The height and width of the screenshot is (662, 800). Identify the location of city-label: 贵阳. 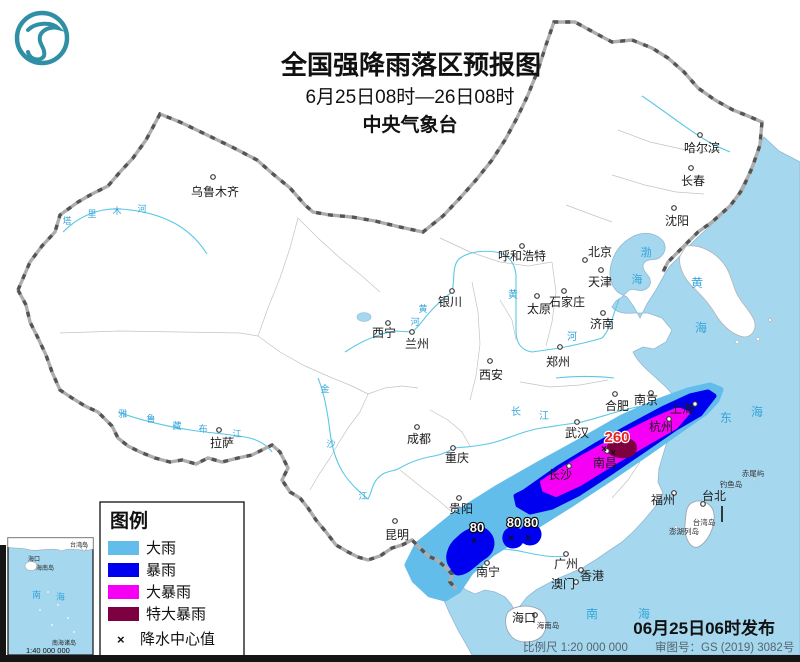
(461, 509).